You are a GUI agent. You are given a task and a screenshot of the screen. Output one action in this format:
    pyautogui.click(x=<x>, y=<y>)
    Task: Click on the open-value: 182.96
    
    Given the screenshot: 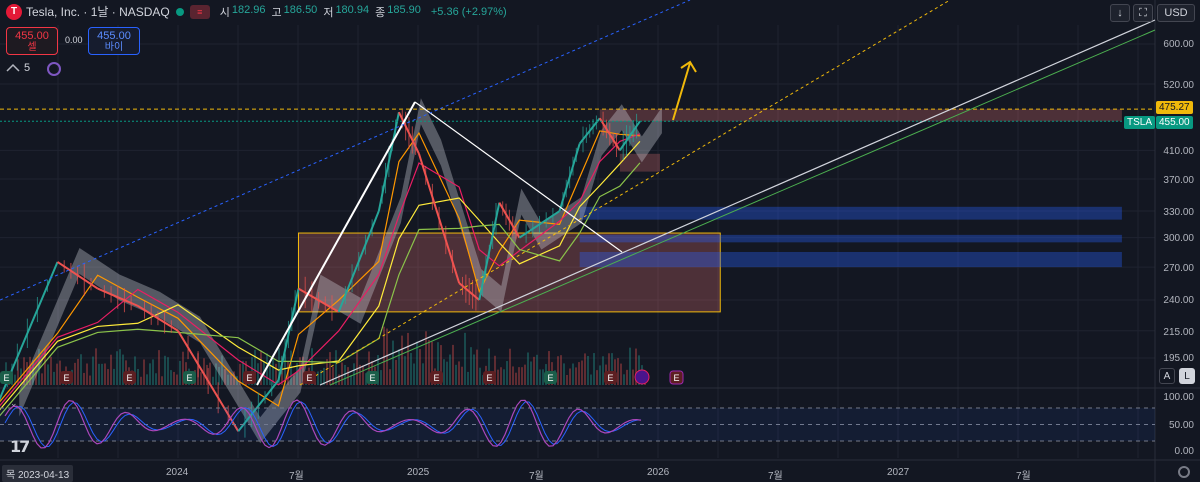 What is the action you would take?
    pyautogui.click(x=248, y=9)
    